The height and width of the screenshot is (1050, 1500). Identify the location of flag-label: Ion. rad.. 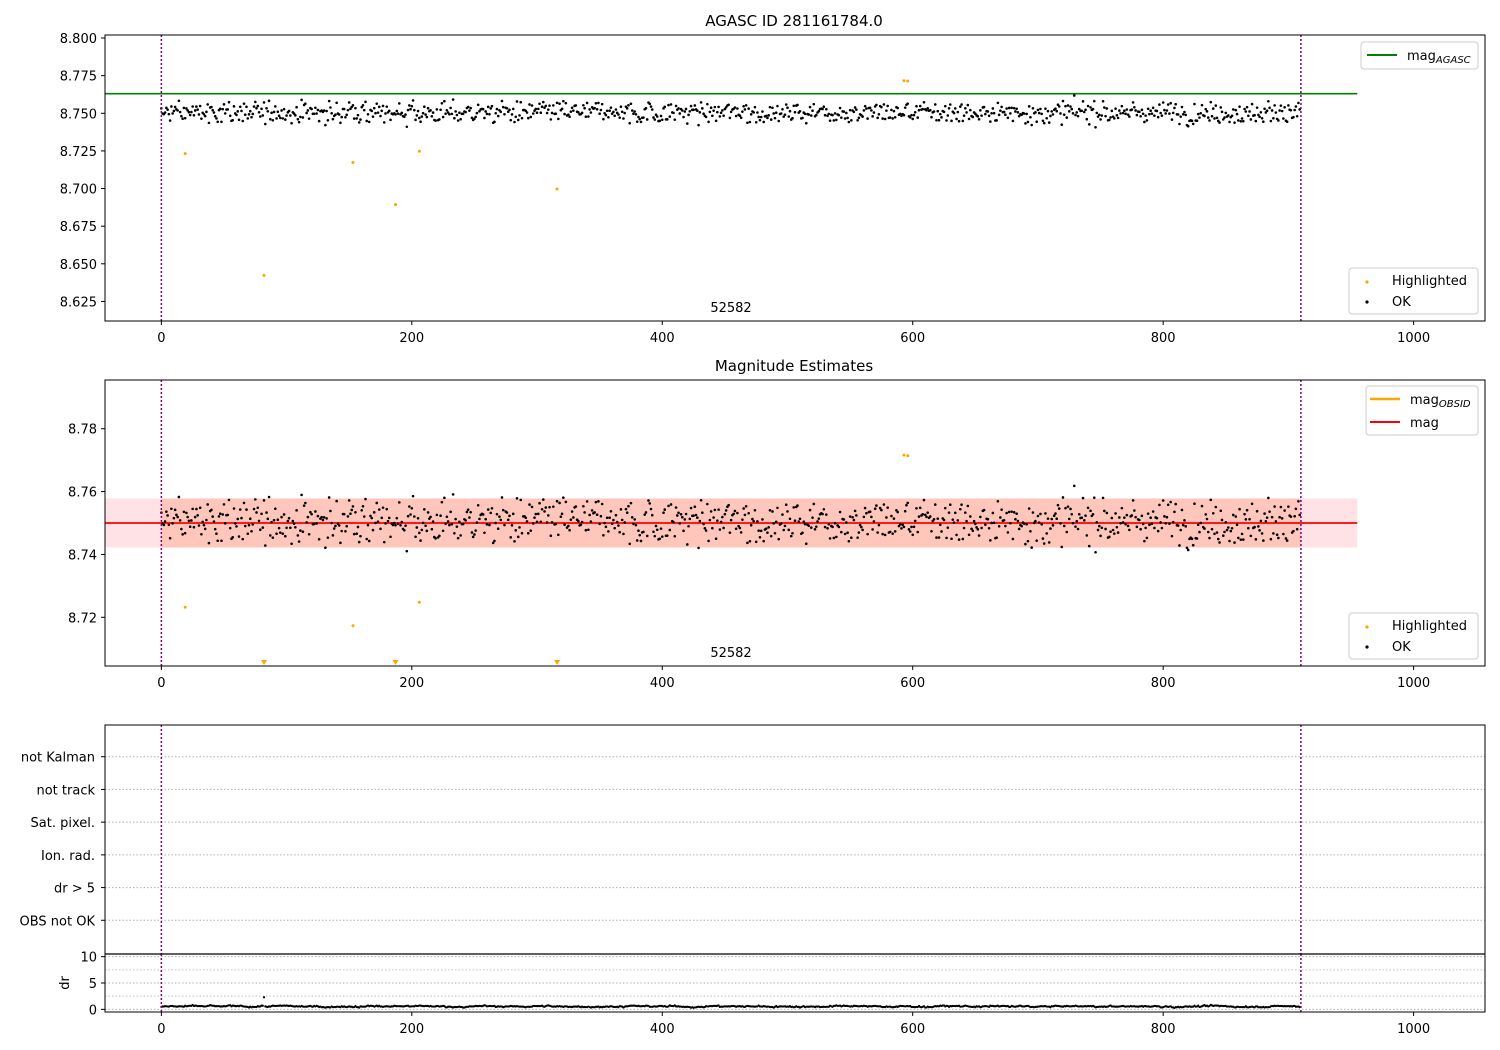
(68, 856).